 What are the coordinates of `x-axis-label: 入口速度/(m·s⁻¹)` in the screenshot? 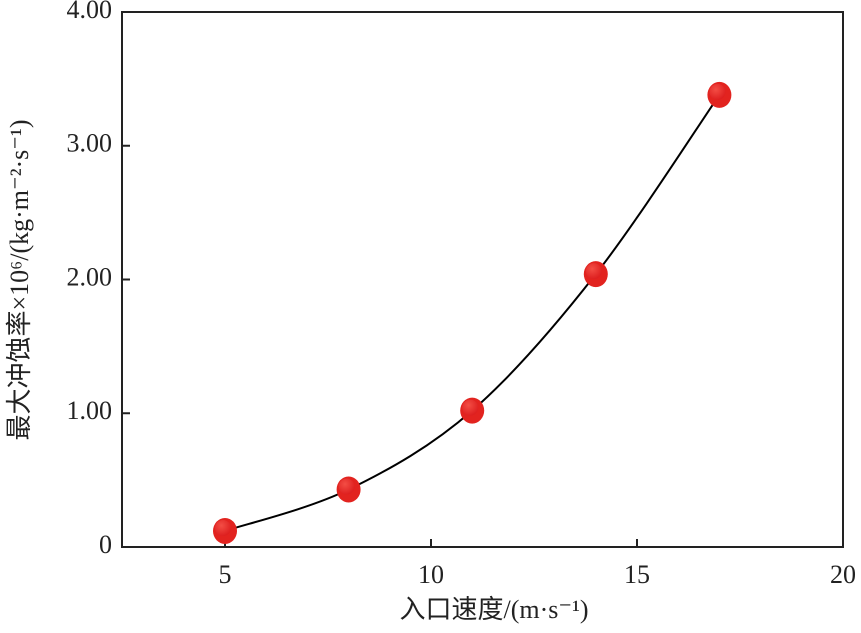 It's located at (493, 609).